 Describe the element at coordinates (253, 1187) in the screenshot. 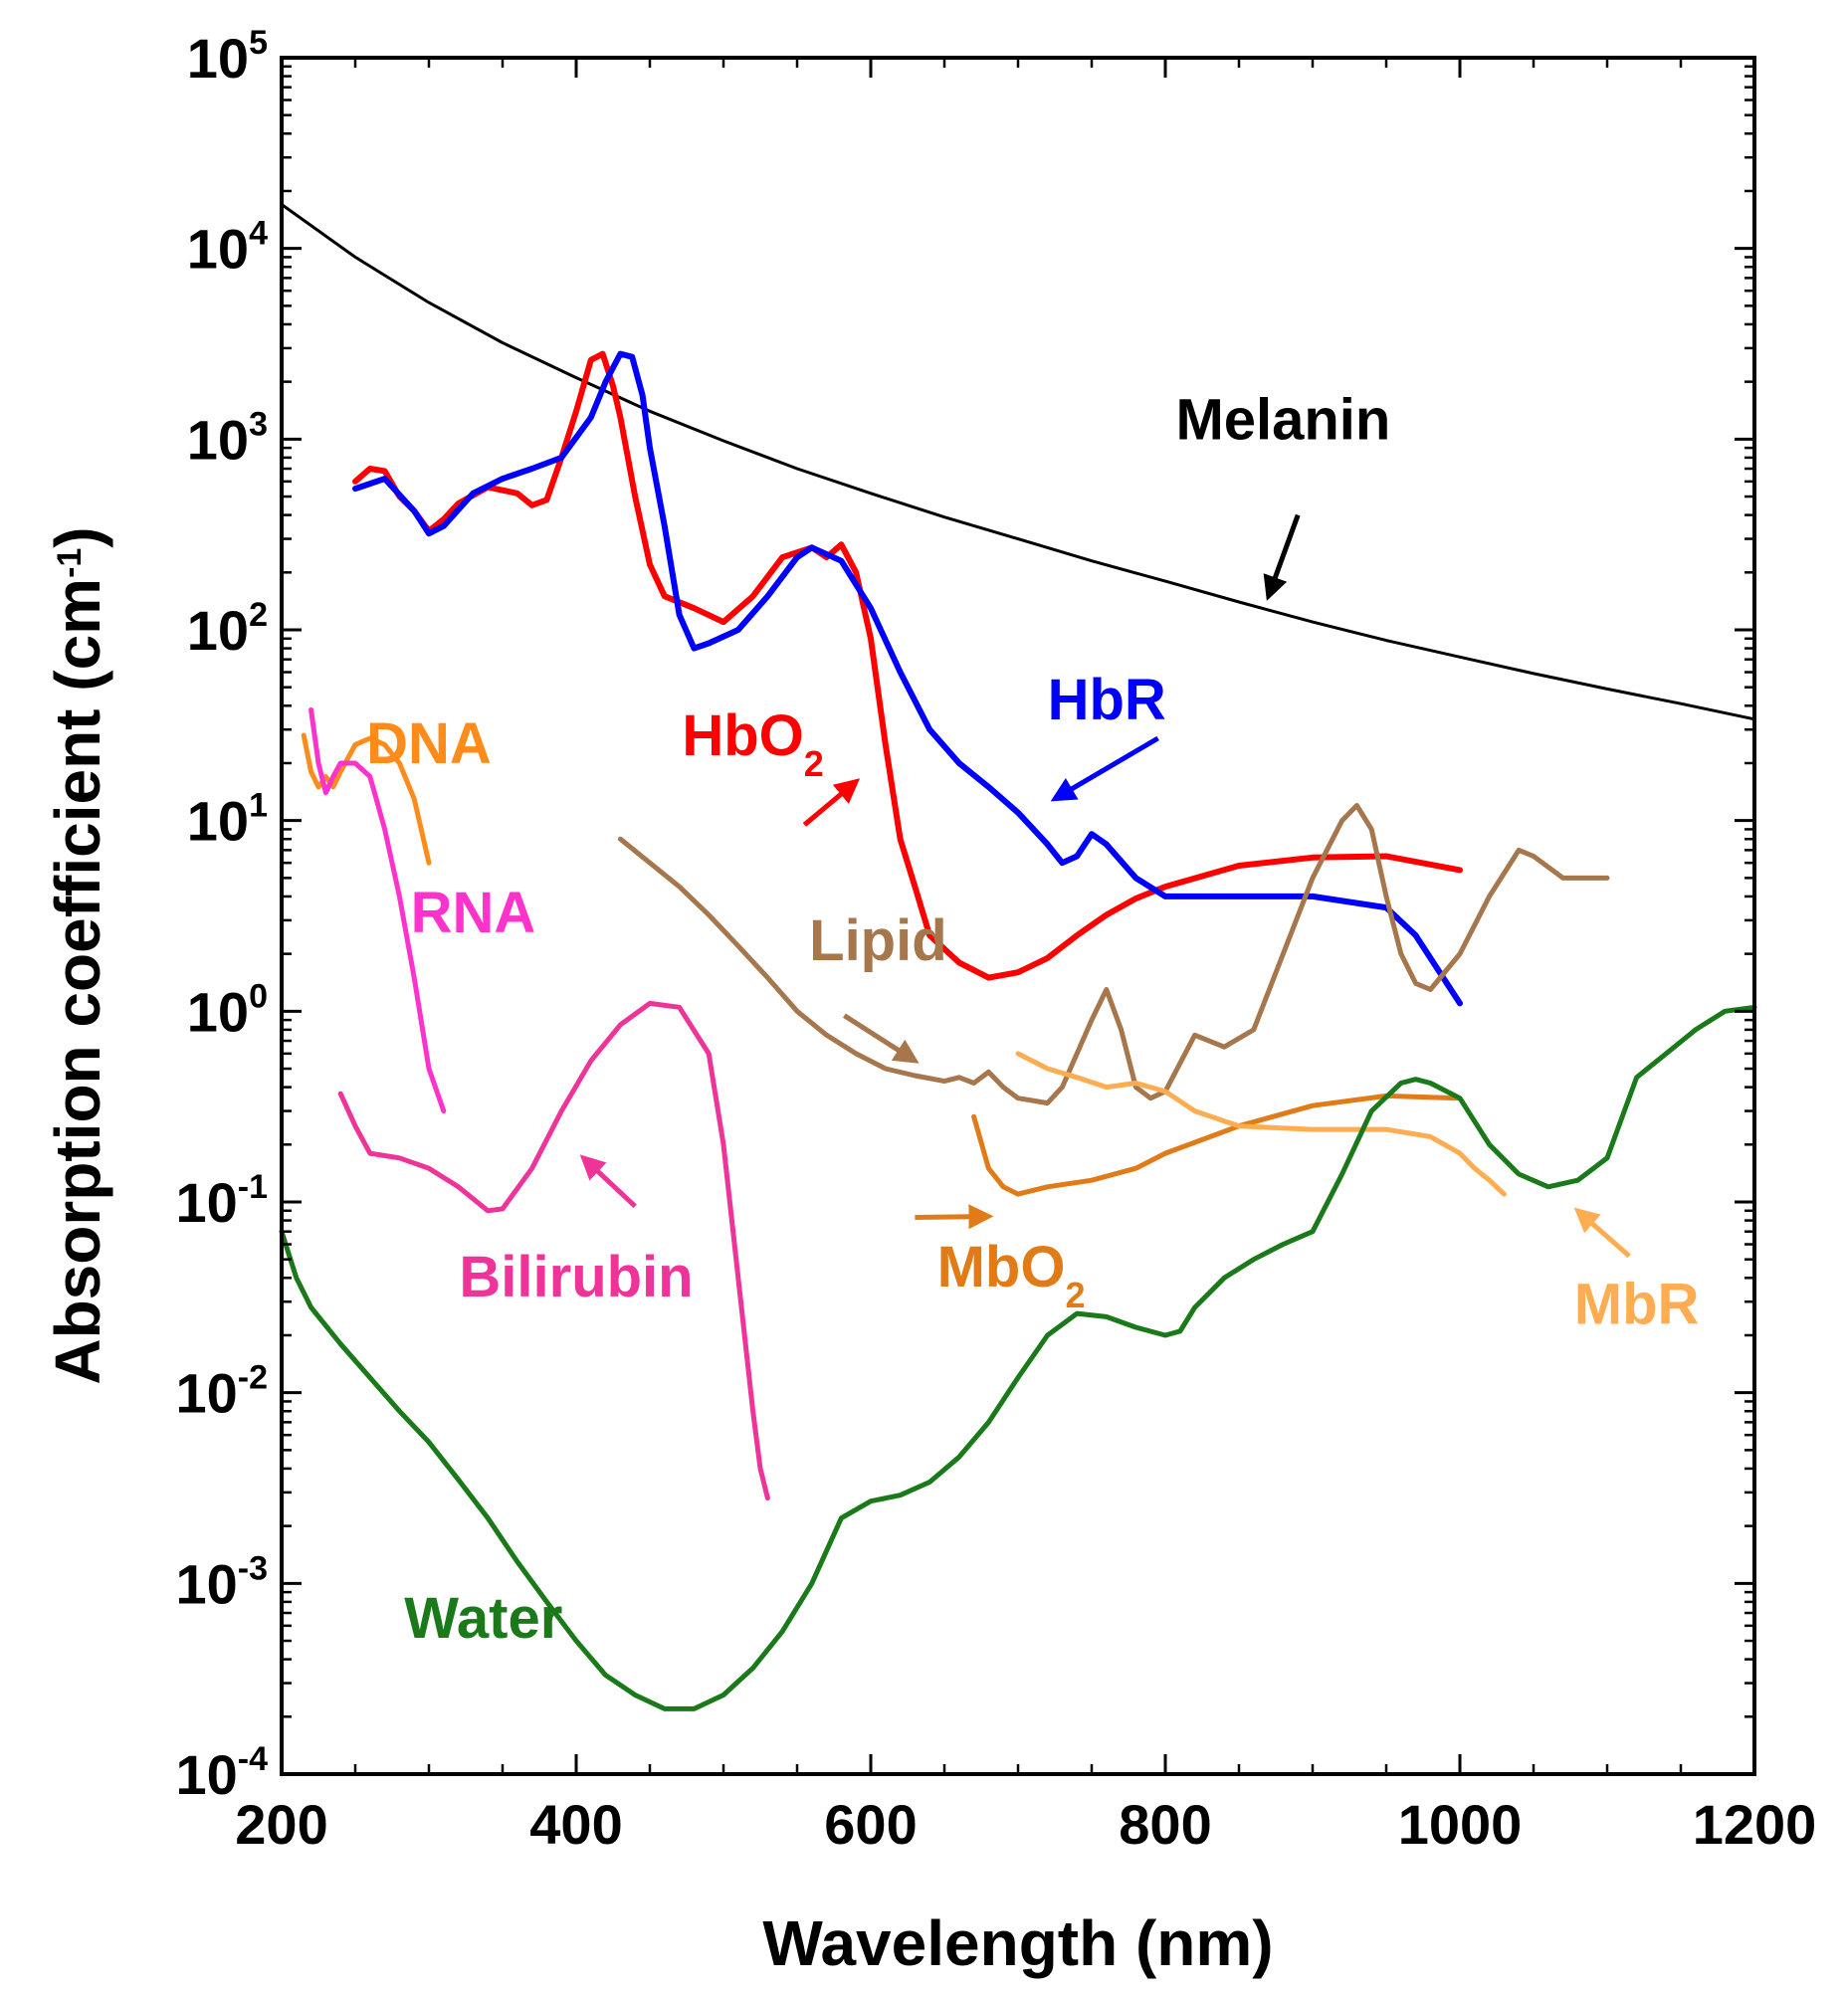

I see `y-tick-exponent: -1` at that location.